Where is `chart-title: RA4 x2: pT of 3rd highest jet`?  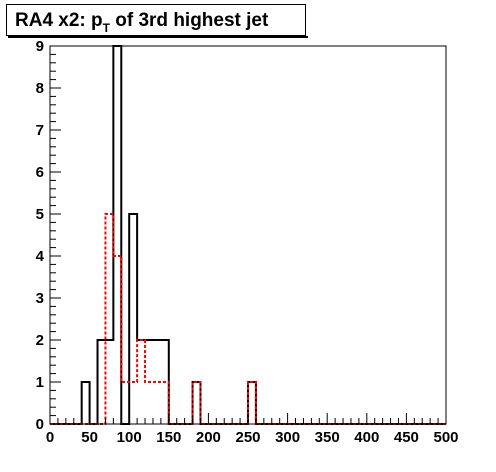 chart-title: RA4 x2: pT of 3rd highest jet is located at coordinates (141, 22).